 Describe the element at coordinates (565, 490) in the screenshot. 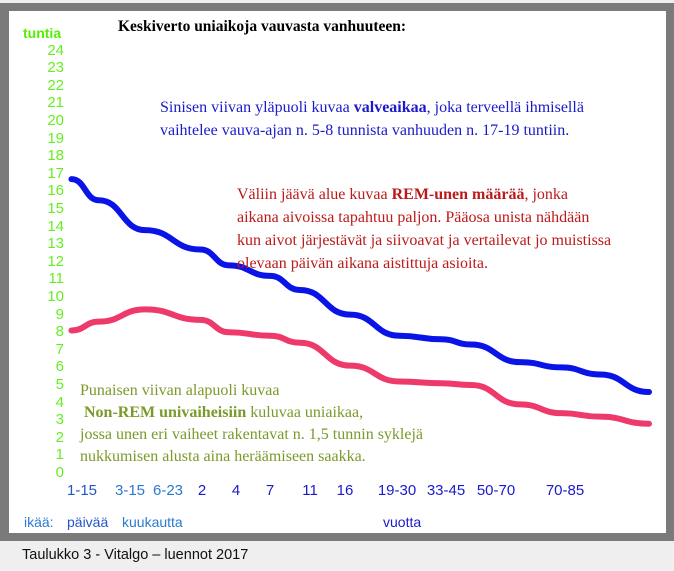

I see `x-tick-label: 70-85` at that location.